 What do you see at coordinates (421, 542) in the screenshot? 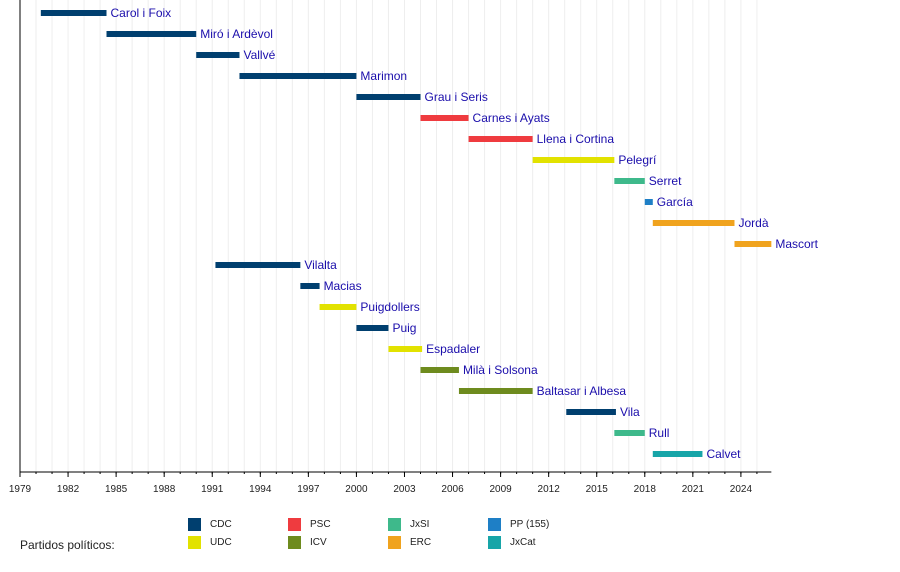
I see `legend-label: ERC` at bounding box center [421, 542].